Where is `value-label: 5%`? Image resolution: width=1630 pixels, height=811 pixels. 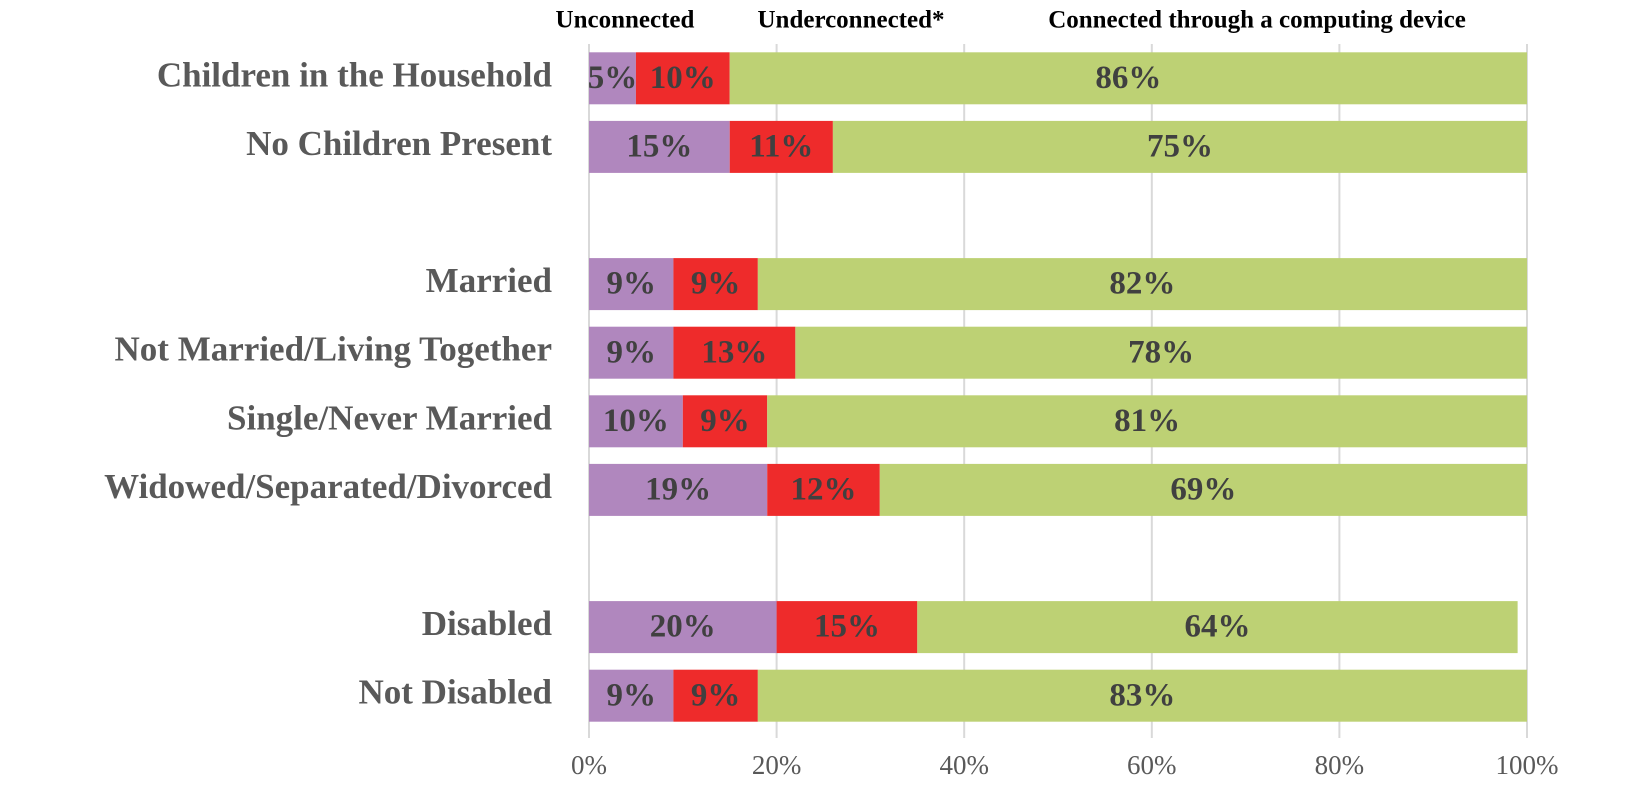
value-label: 5% is located at coordinates (613, 78).